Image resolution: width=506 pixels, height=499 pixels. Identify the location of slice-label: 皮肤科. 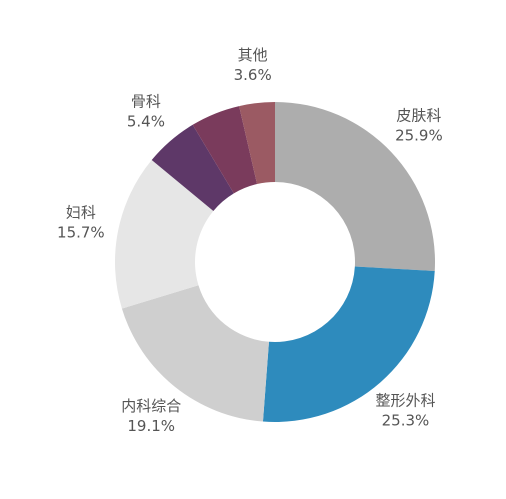
(418, 116).